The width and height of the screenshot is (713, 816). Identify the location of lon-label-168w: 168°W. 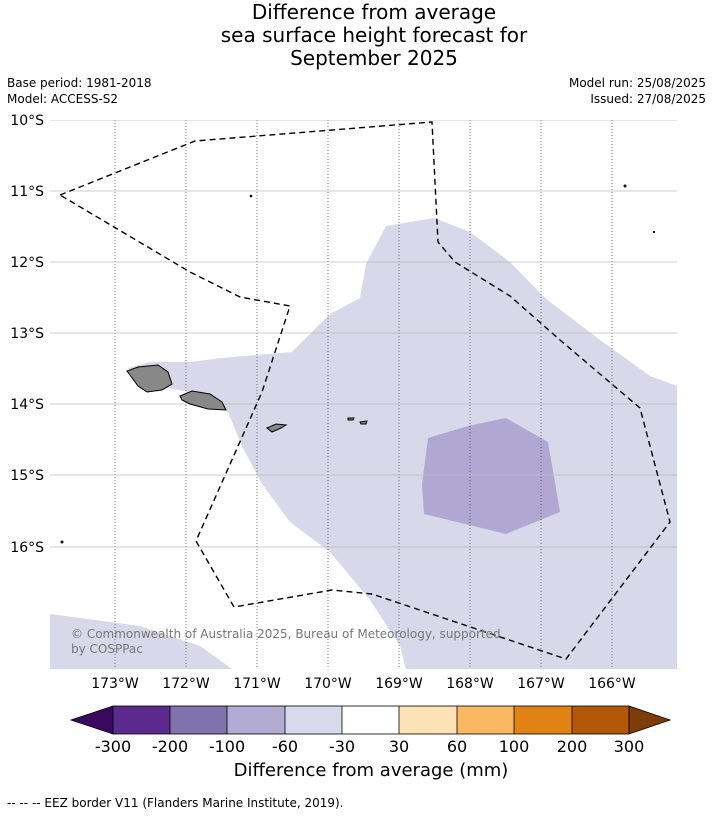
(470, 684).